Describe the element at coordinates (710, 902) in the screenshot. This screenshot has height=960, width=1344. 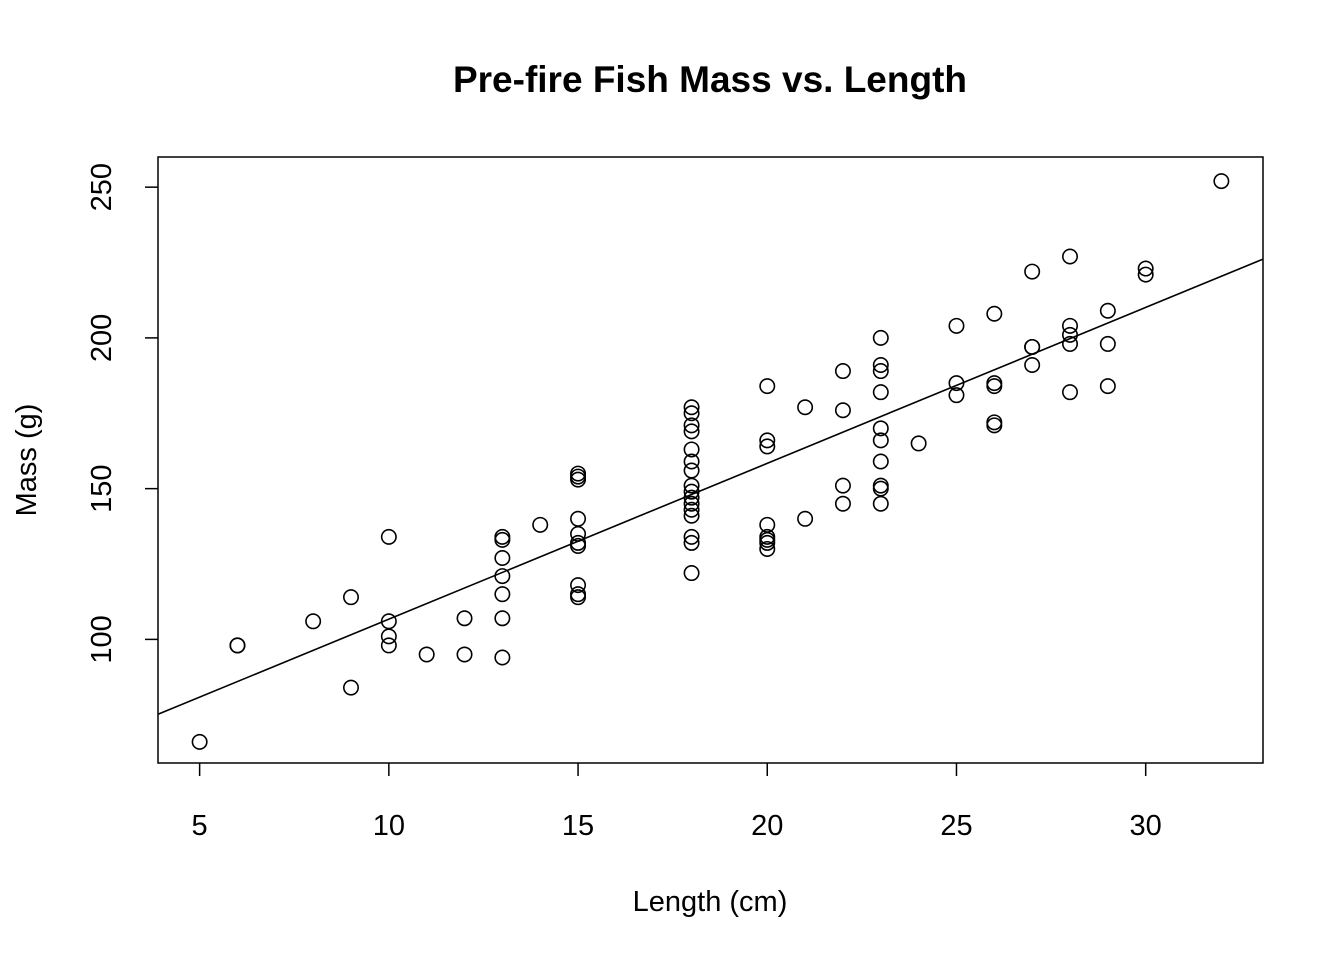
I see `x-axis-label: Length (cm)` at that location.